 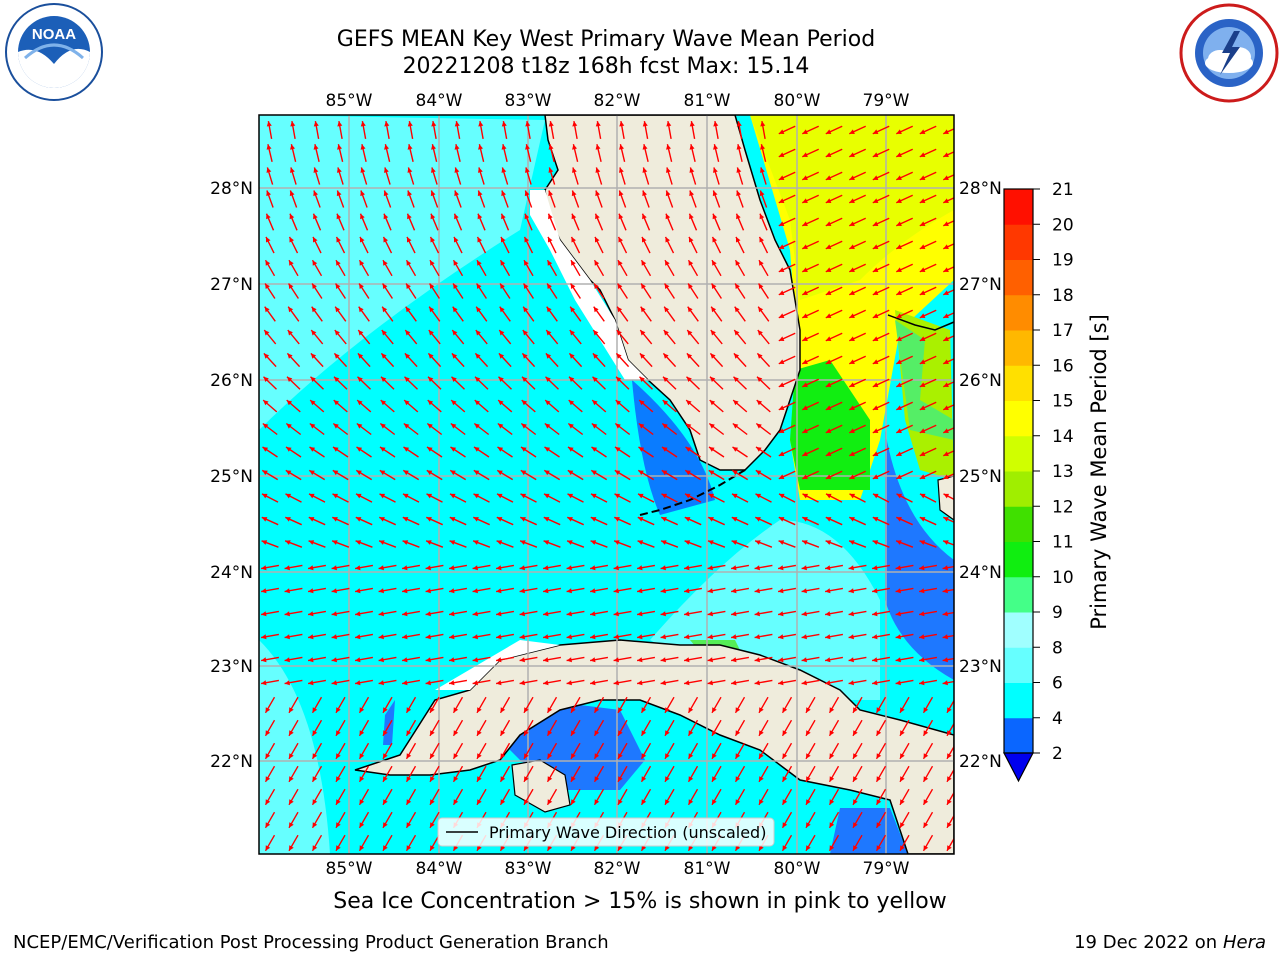 I want to click on lon-label-top: 83°W, so click(x=528, y=101).